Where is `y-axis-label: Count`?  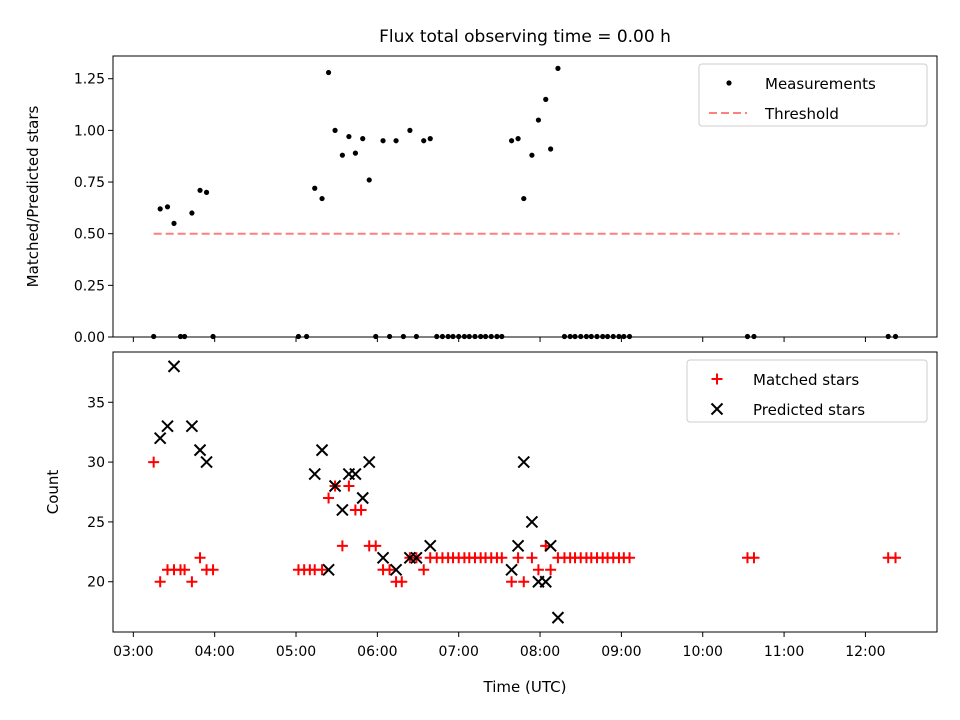
y-axis-label: Count is located at coordinates (53, 492).